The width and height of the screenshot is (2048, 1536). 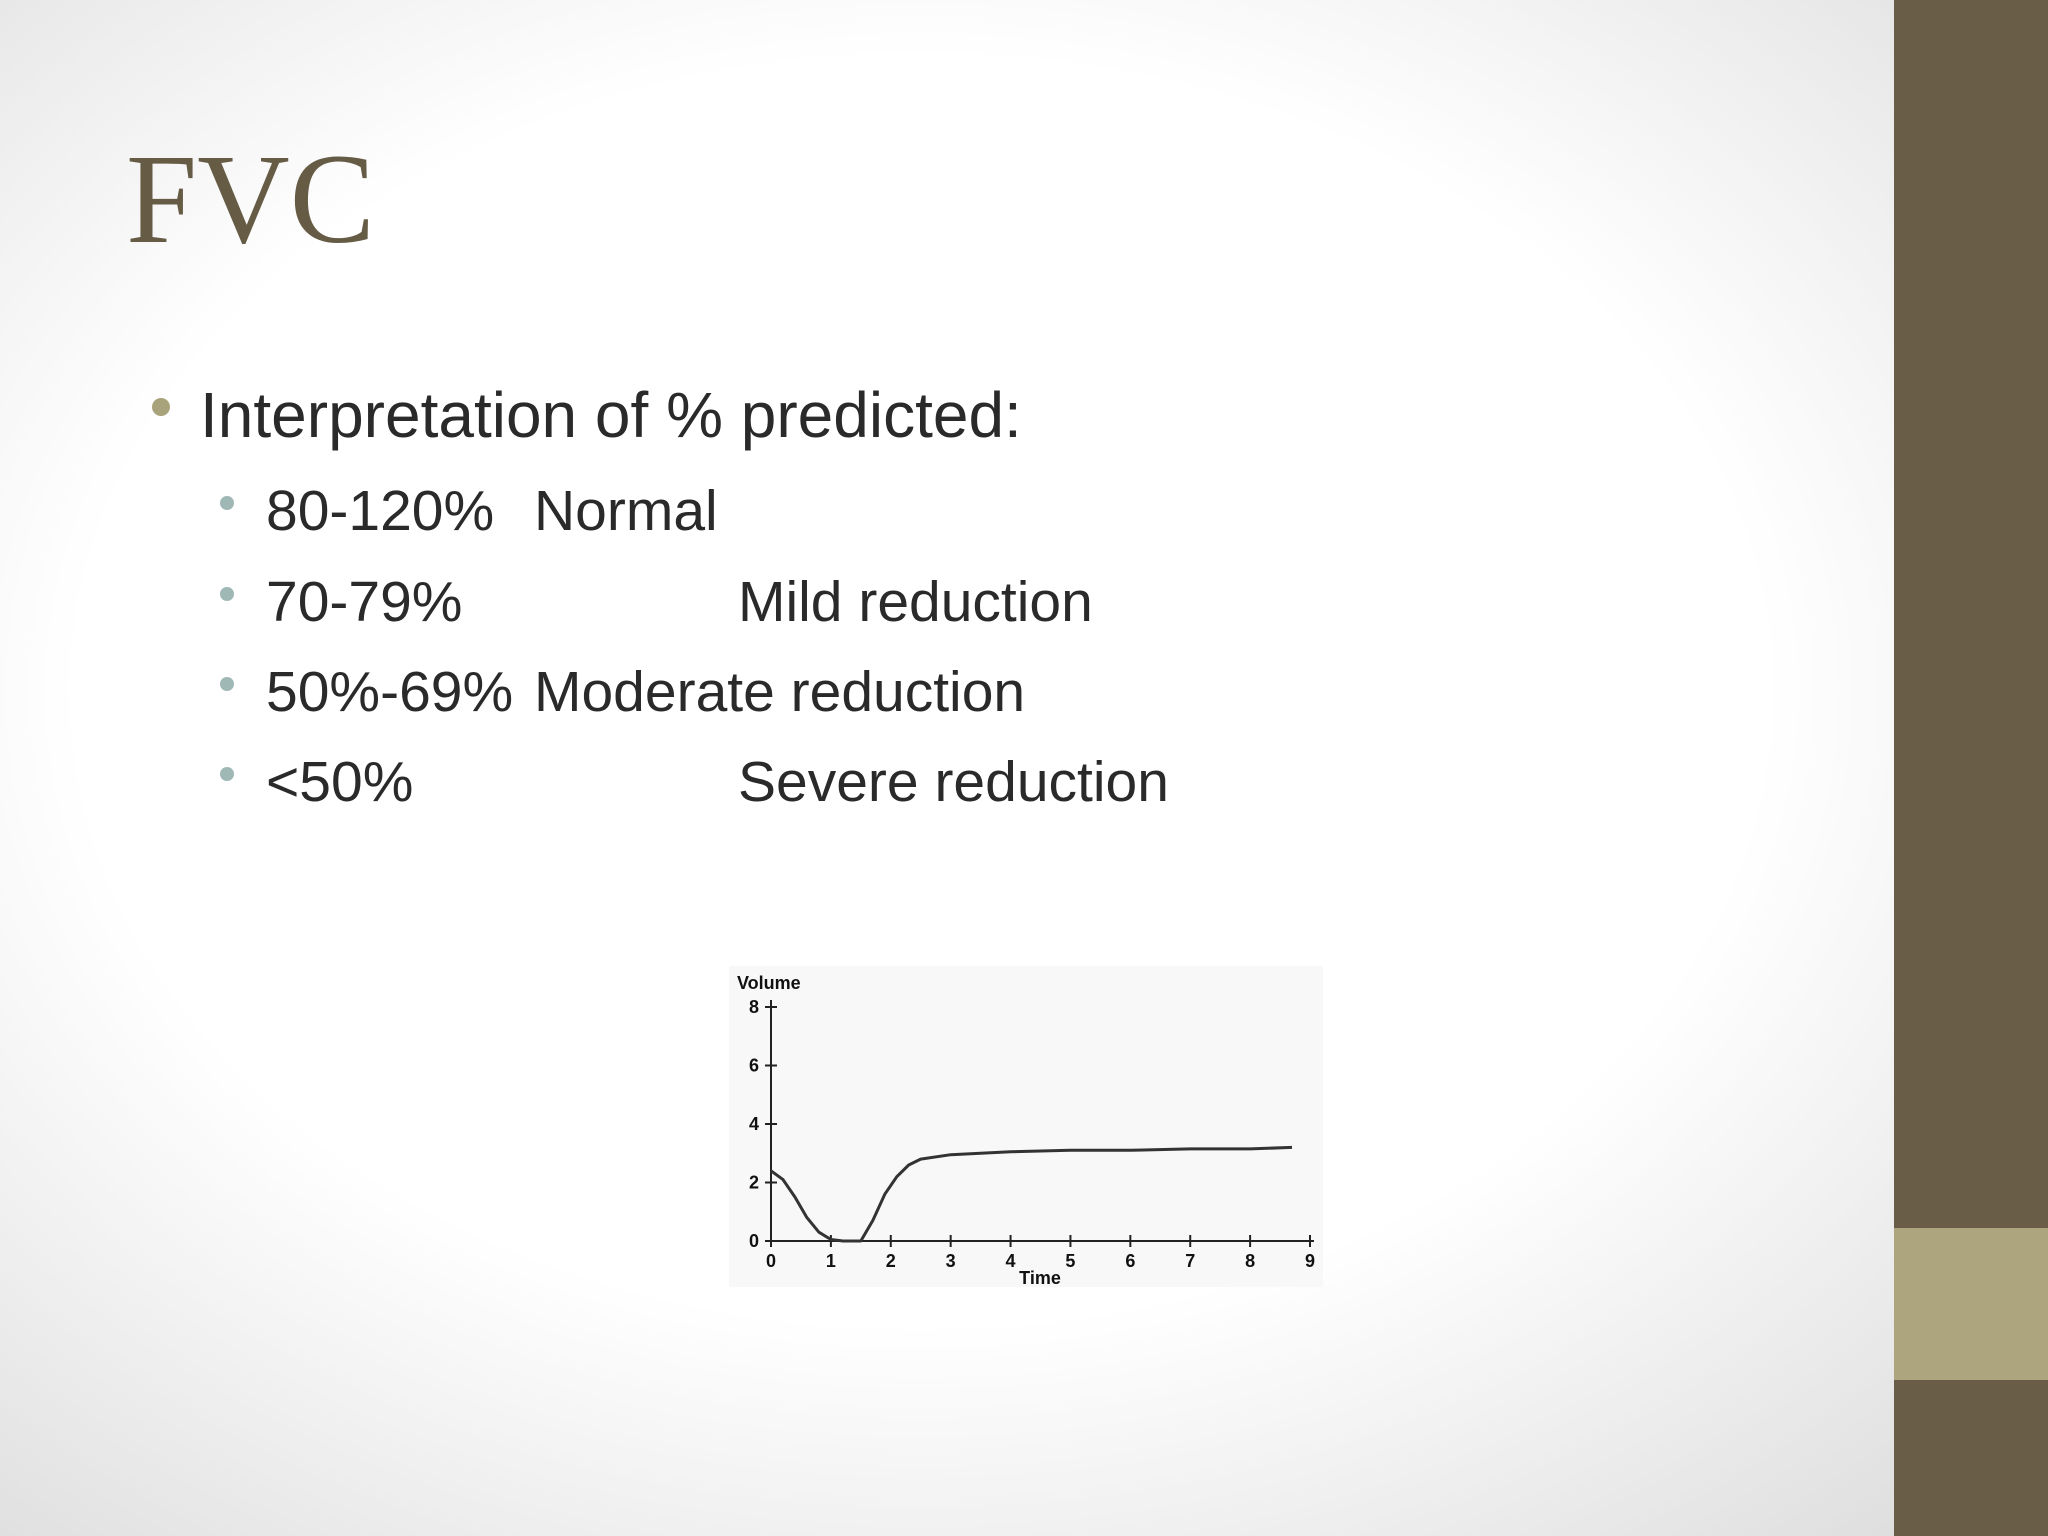 I want to click on range: 50%-69%, so click(x=389, y=692).